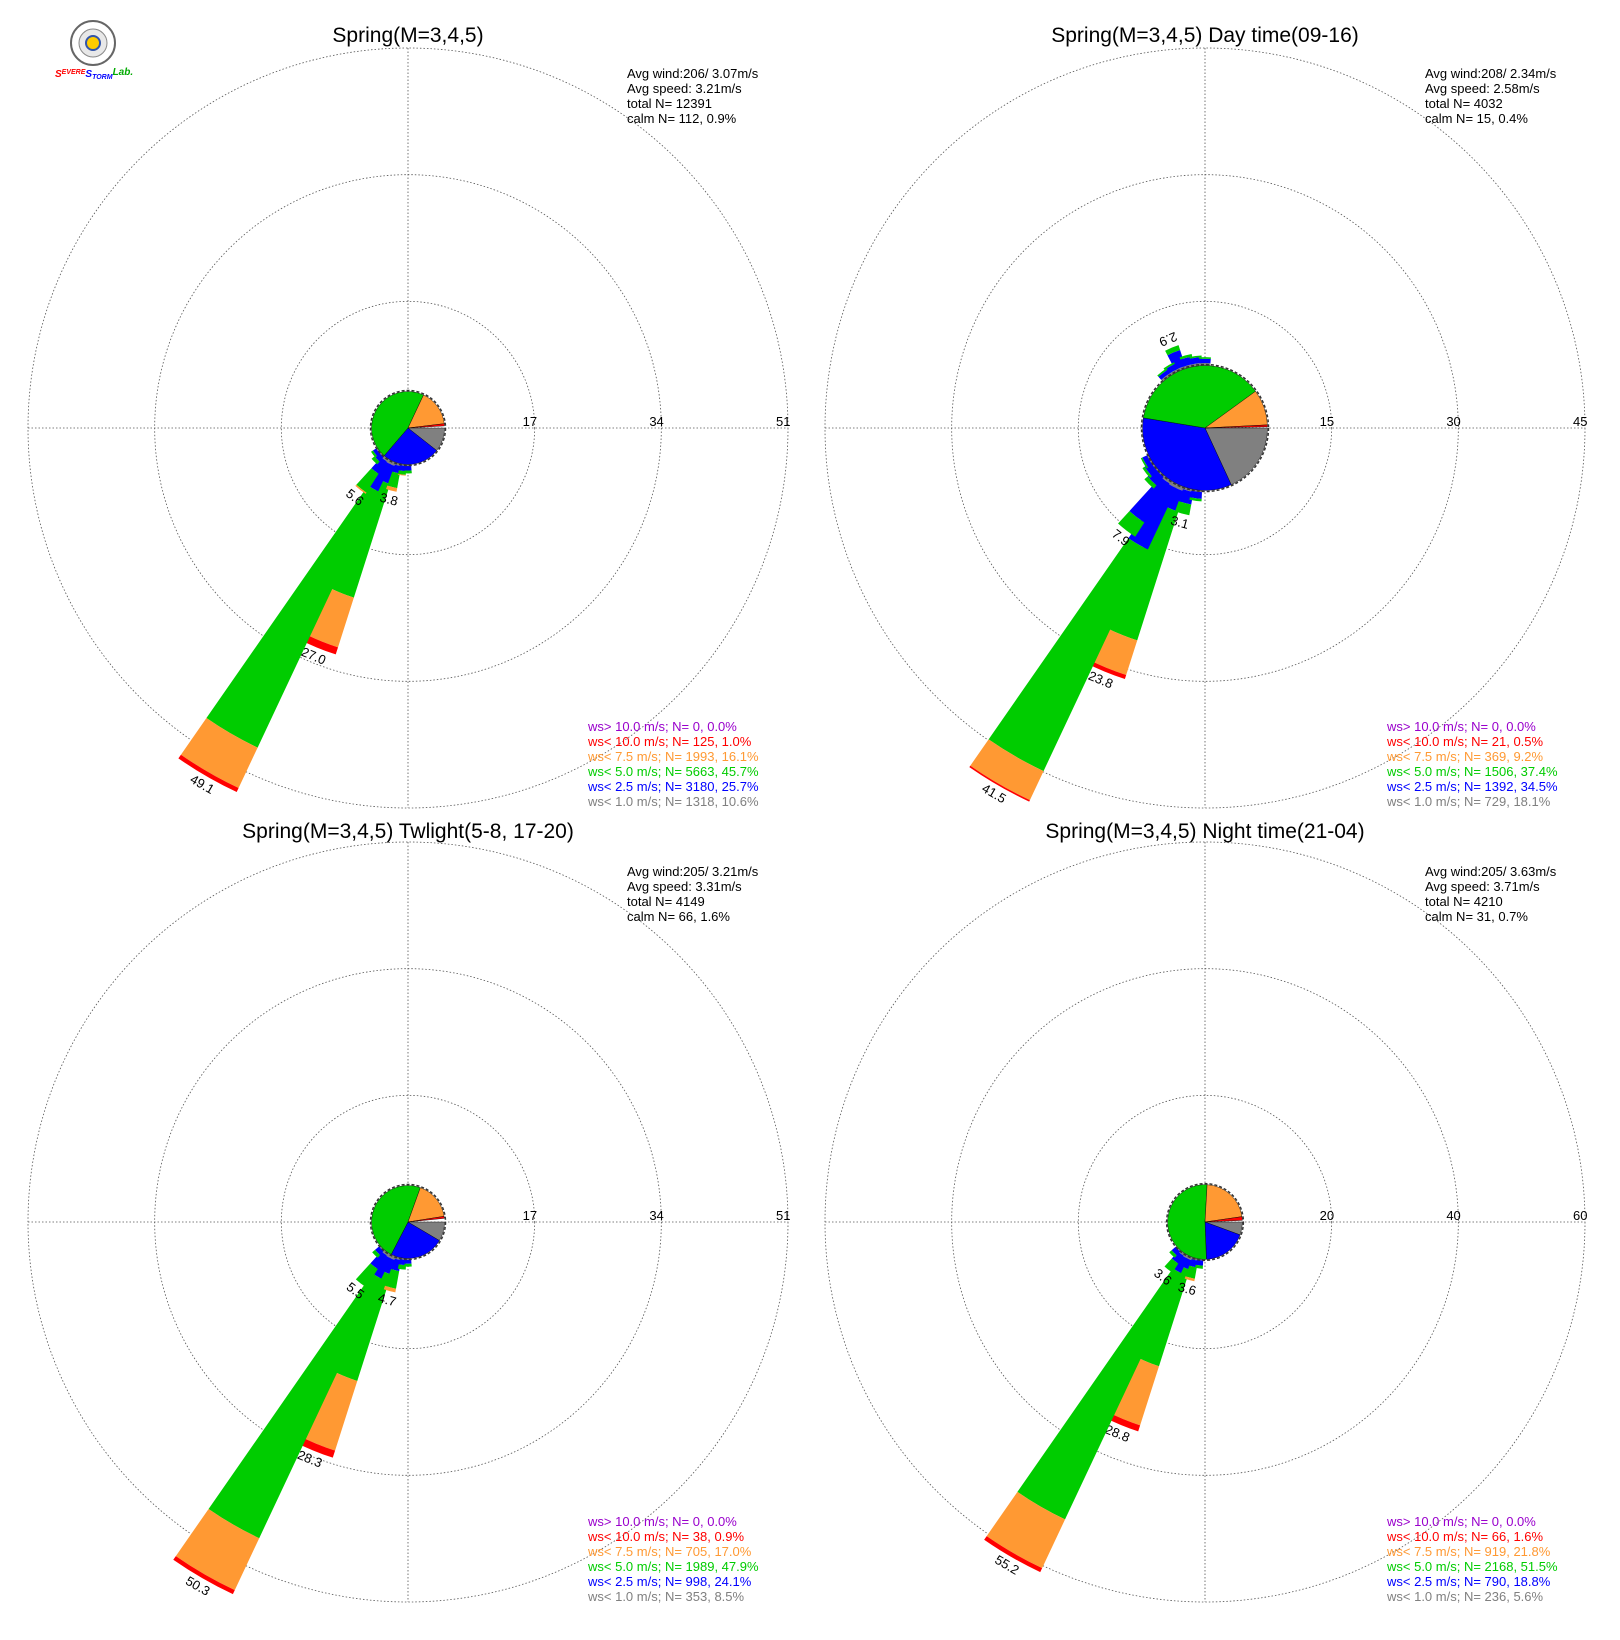 Image resolution: width=1620 pixels, height=1640 pixels. I want to click on chart-title: Spring(M=3,4,5) Day time(09-16), so click(1205, 35).